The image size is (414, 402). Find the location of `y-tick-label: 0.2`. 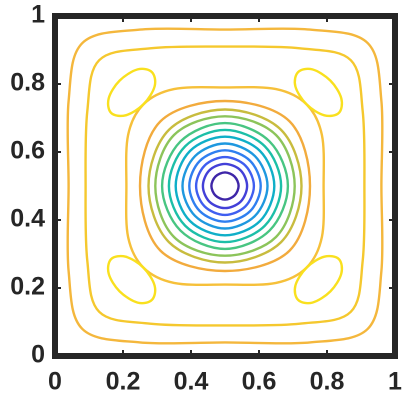

y-tick-label: 0.2 is located at coordinates (27, 287).